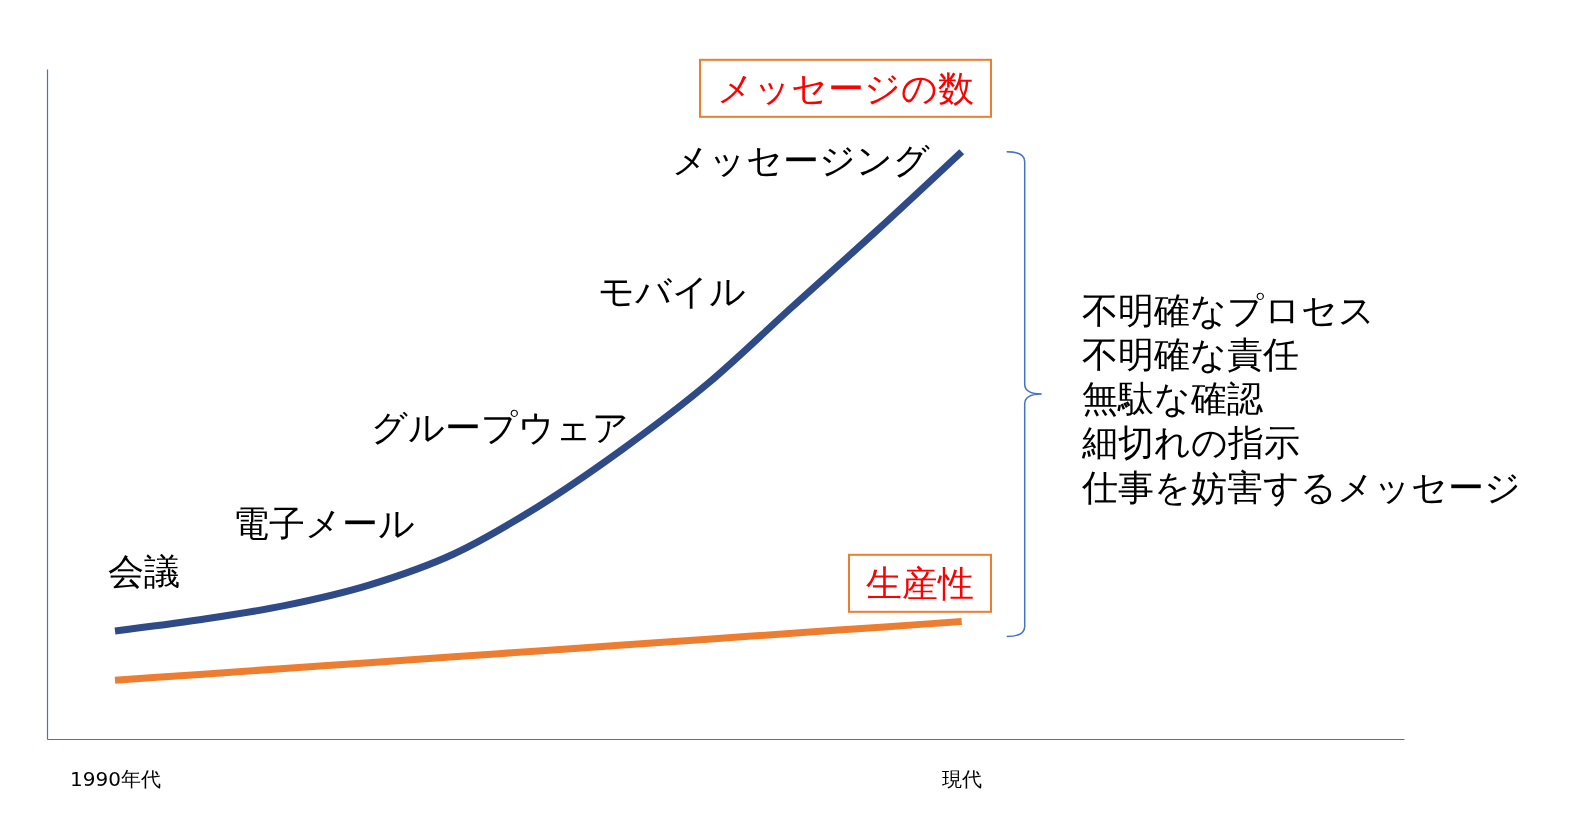  I want to click on text: 細切れの指示, so click(1190, 443).